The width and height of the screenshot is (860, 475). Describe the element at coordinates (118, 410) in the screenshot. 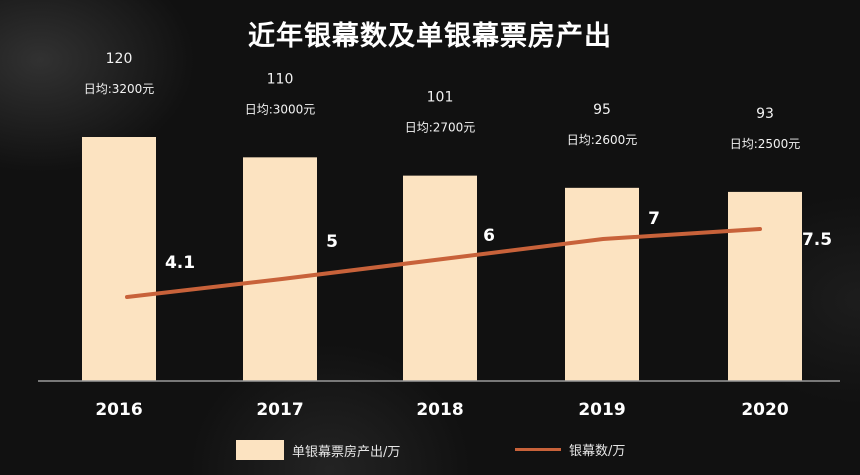

I see `x-tick-label-2016: 2016` at that location.